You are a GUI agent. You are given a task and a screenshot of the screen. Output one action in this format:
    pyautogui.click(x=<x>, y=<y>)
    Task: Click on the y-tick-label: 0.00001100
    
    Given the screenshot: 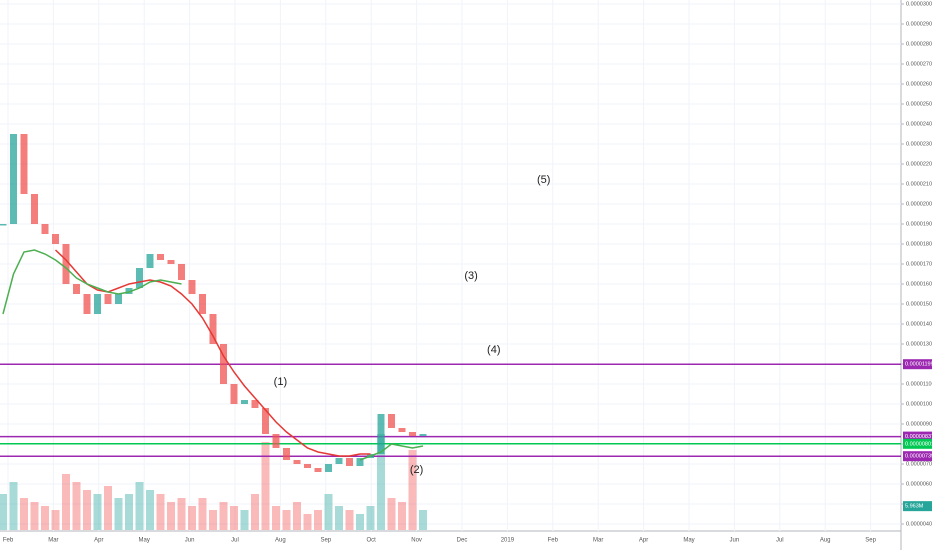 What is the action you would take?
    pyautogui.click(x=919, y=384)
    